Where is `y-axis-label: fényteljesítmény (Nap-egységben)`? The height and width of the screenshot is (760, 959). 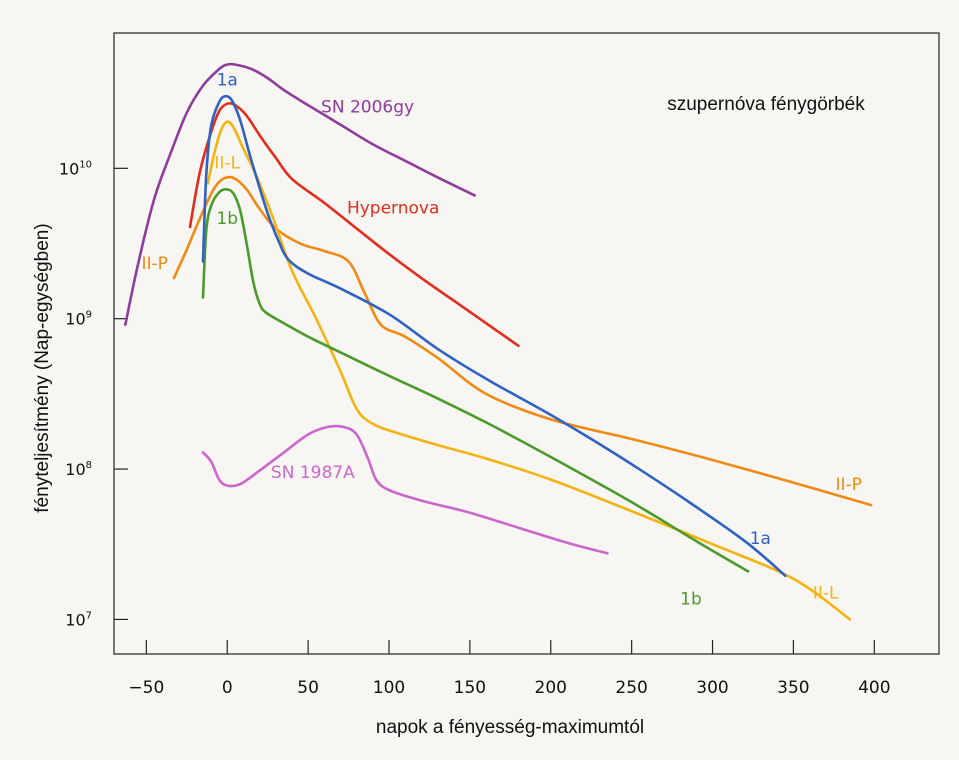 y-axis-label: fényteljesítmény (Nap-egységben) is located at coordinates (42, 367).